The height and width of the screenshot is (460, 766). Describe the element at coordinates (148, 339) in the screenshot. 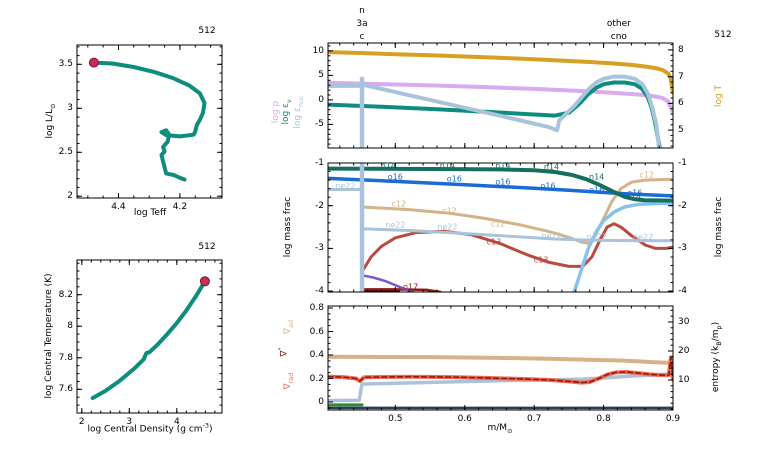

I see `series-trho-track` at that location.